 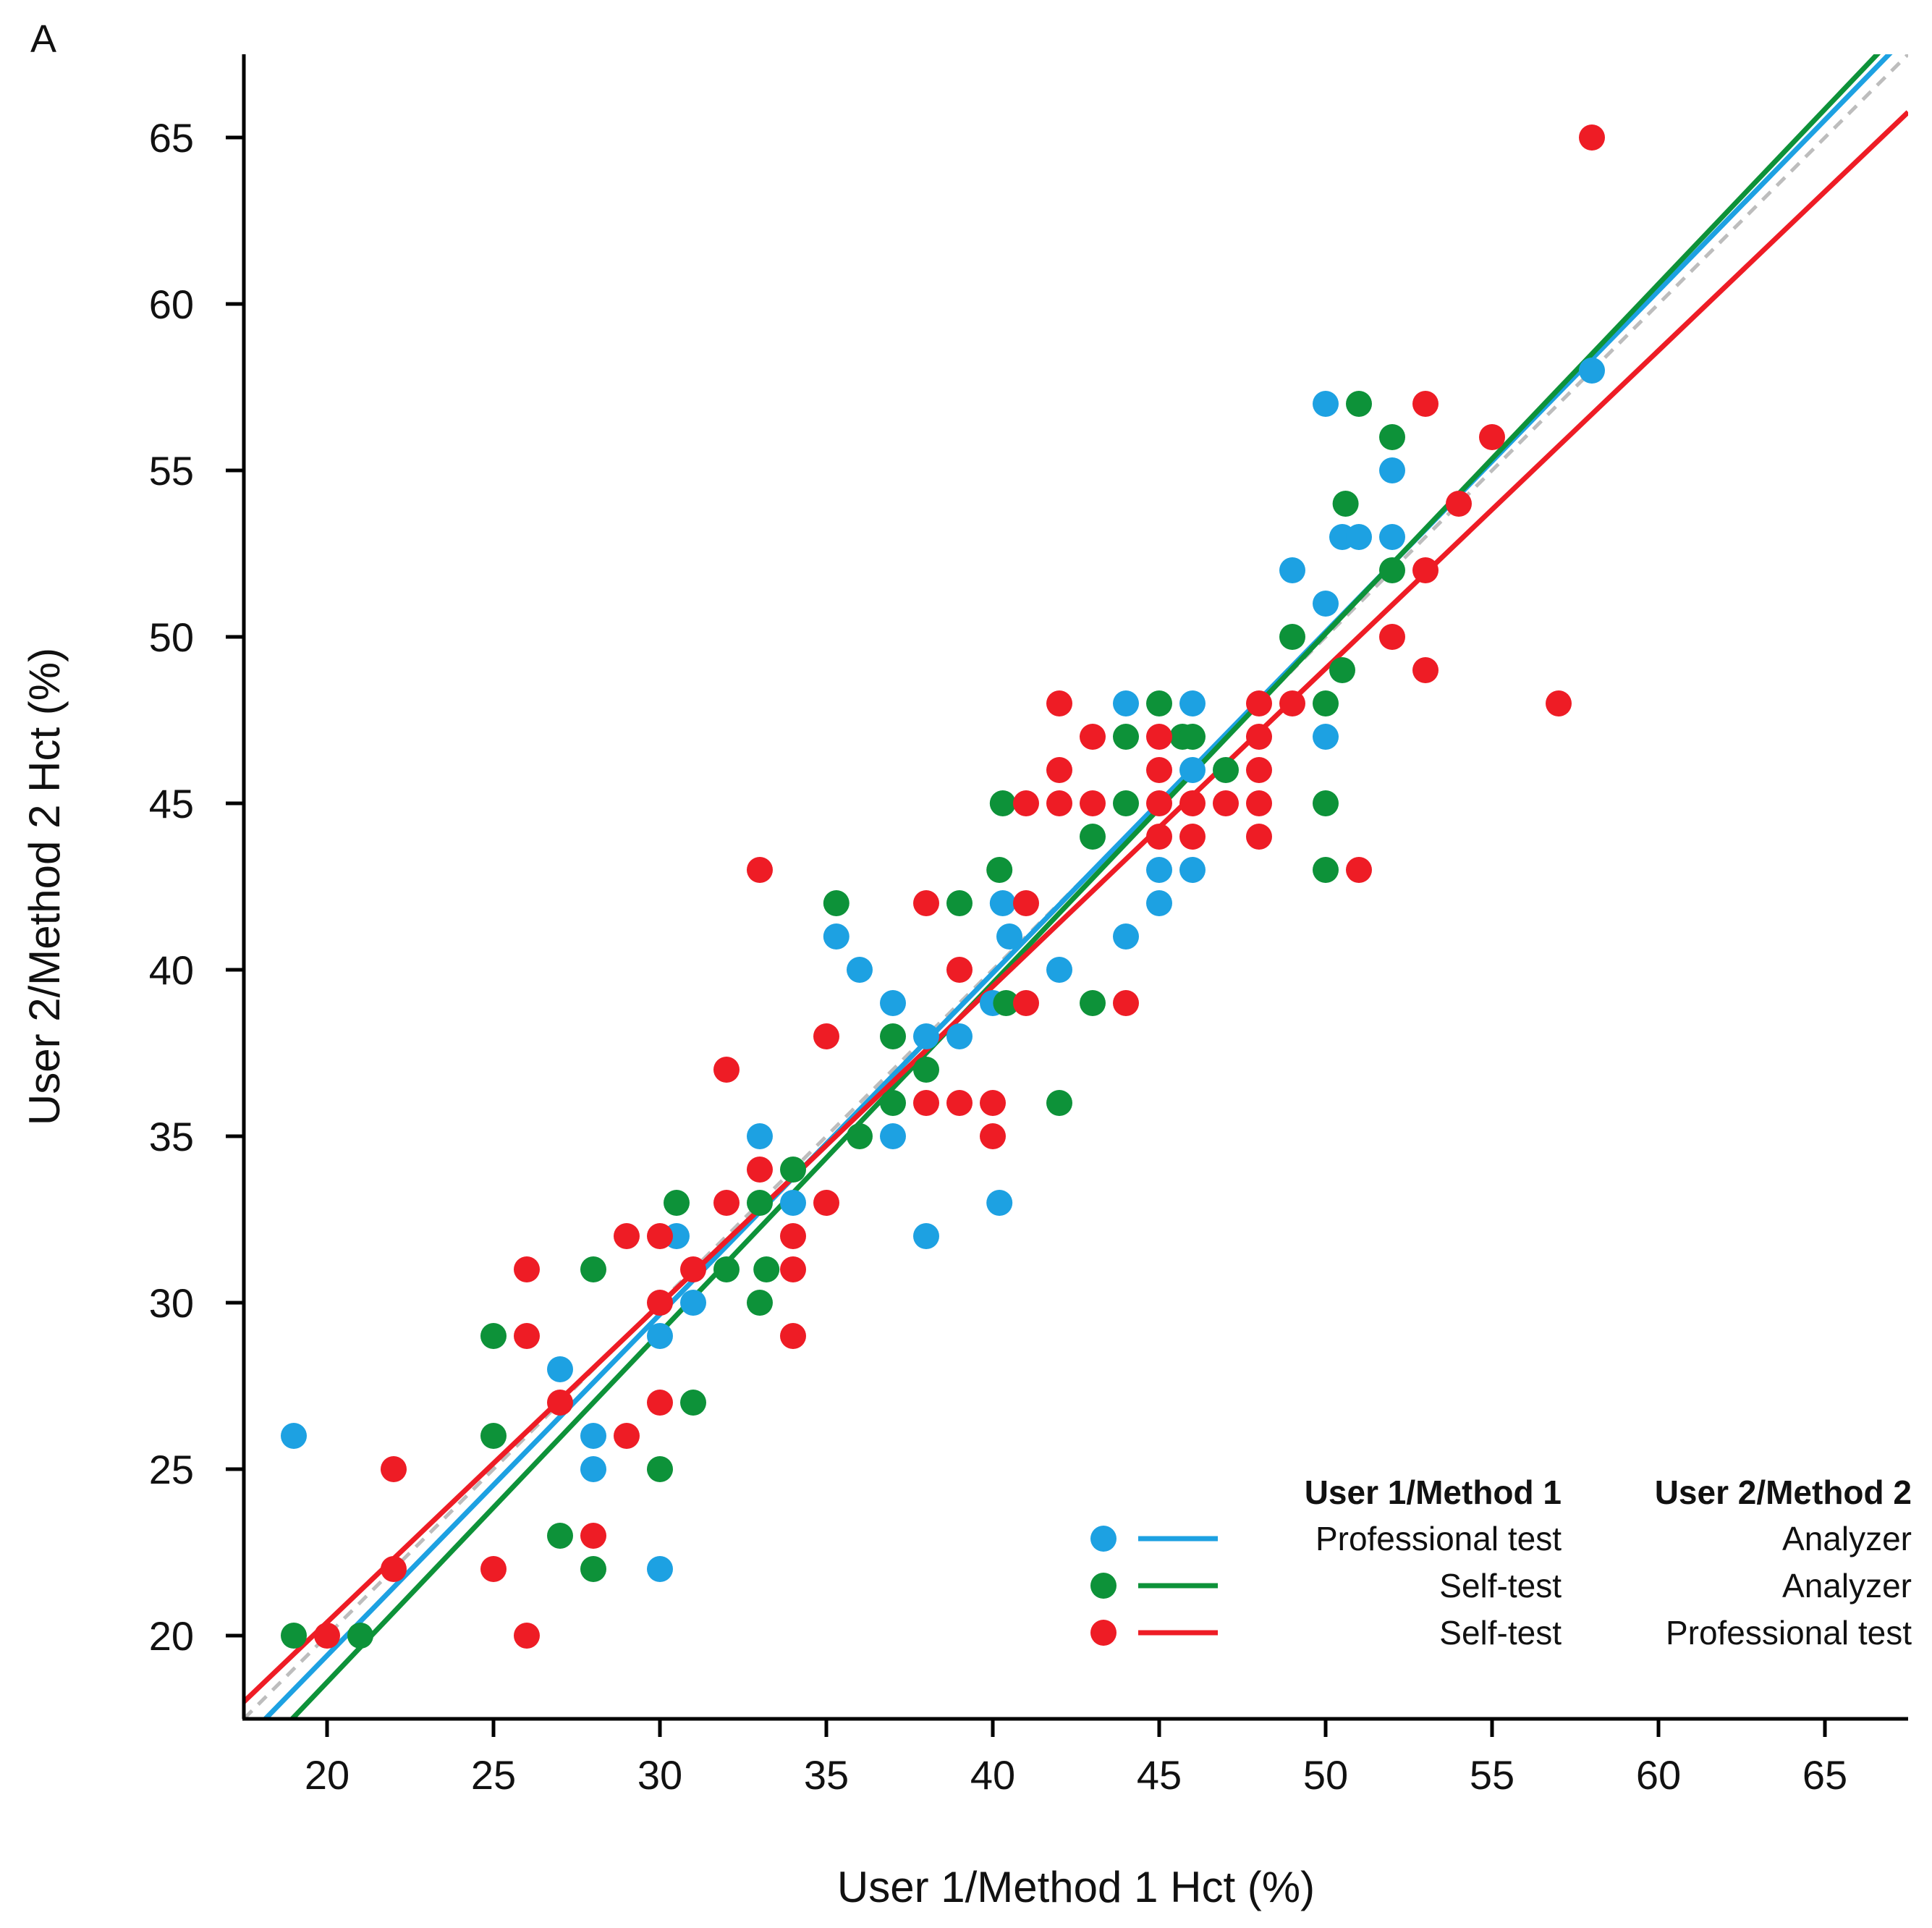 What do you see at coordinates (1824, 1775) in the screenshot?
I see `x-tick-label: 65` at bounding box center [1824, 1775].